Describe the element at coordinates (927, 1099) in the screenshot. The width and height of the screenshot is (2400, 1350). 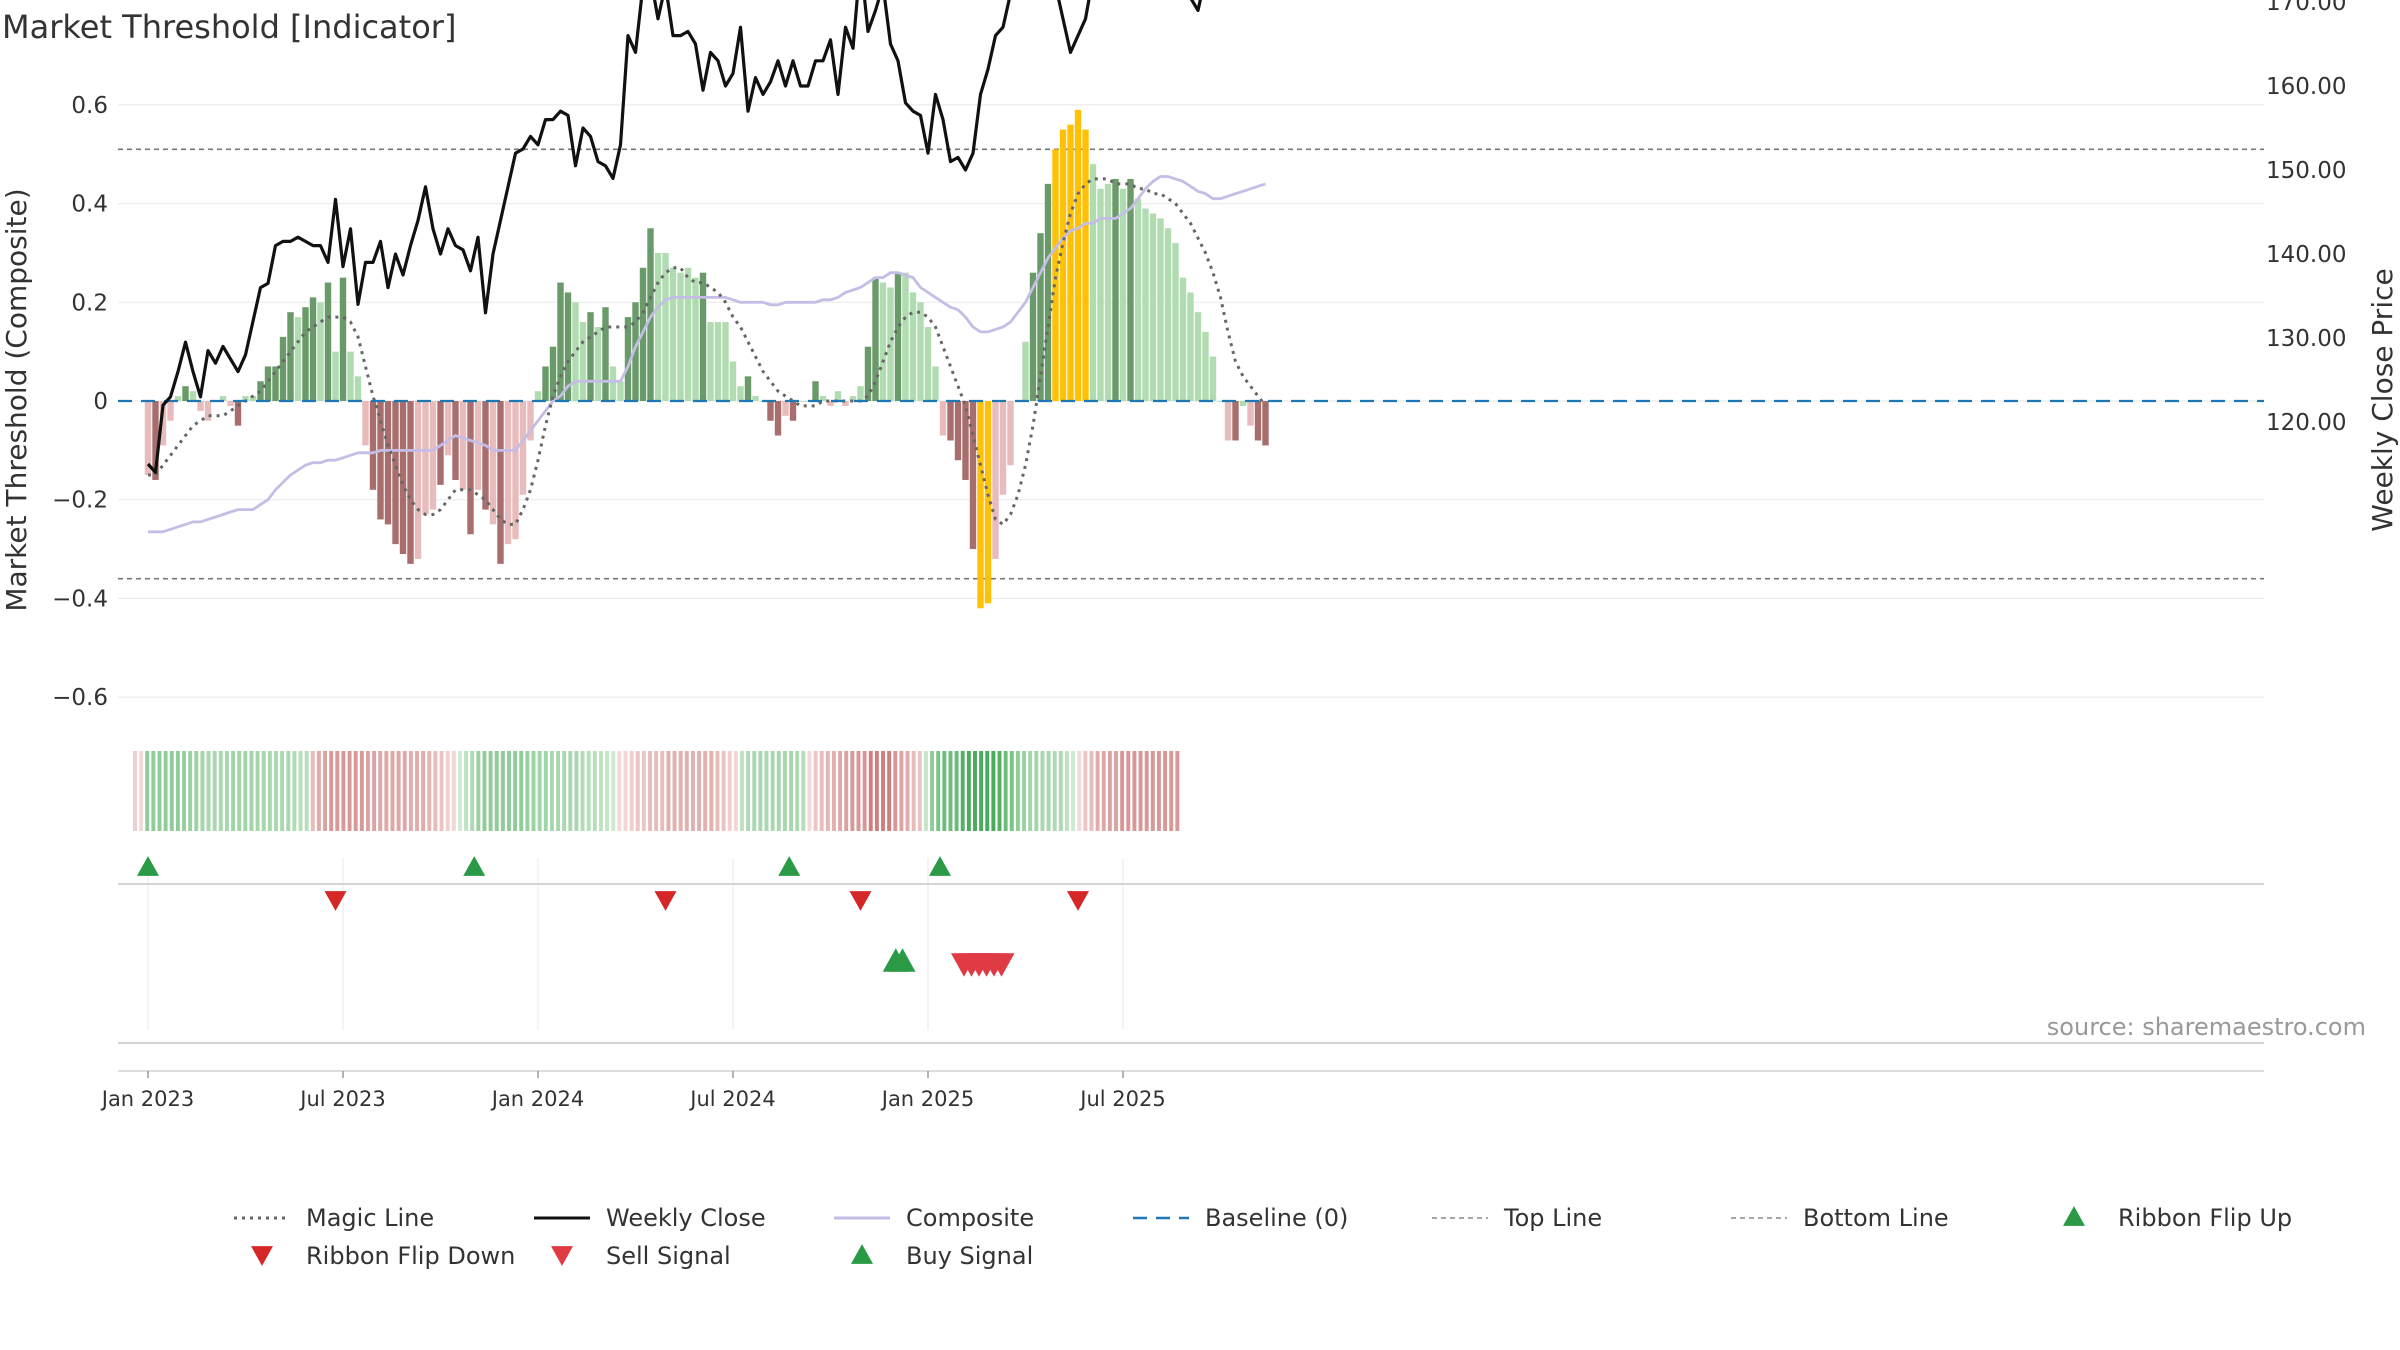
I see `x-tick-label: Jan 2025` at that location.